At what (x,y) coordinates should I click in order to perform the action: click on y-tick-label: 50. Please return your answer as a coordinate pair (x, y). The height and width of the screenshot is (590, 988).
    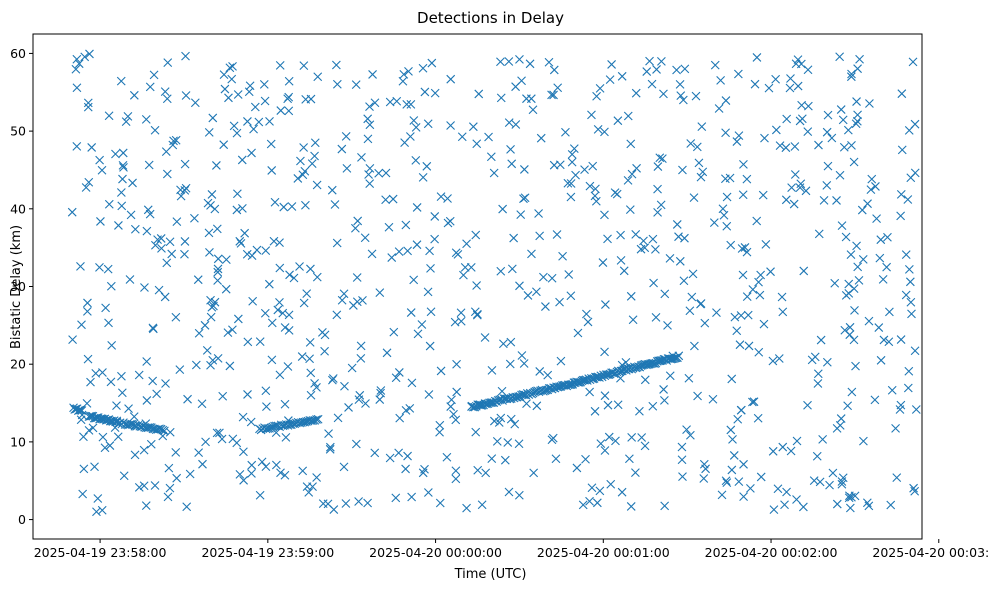
    Looking at the image, I should click on (18, 131).